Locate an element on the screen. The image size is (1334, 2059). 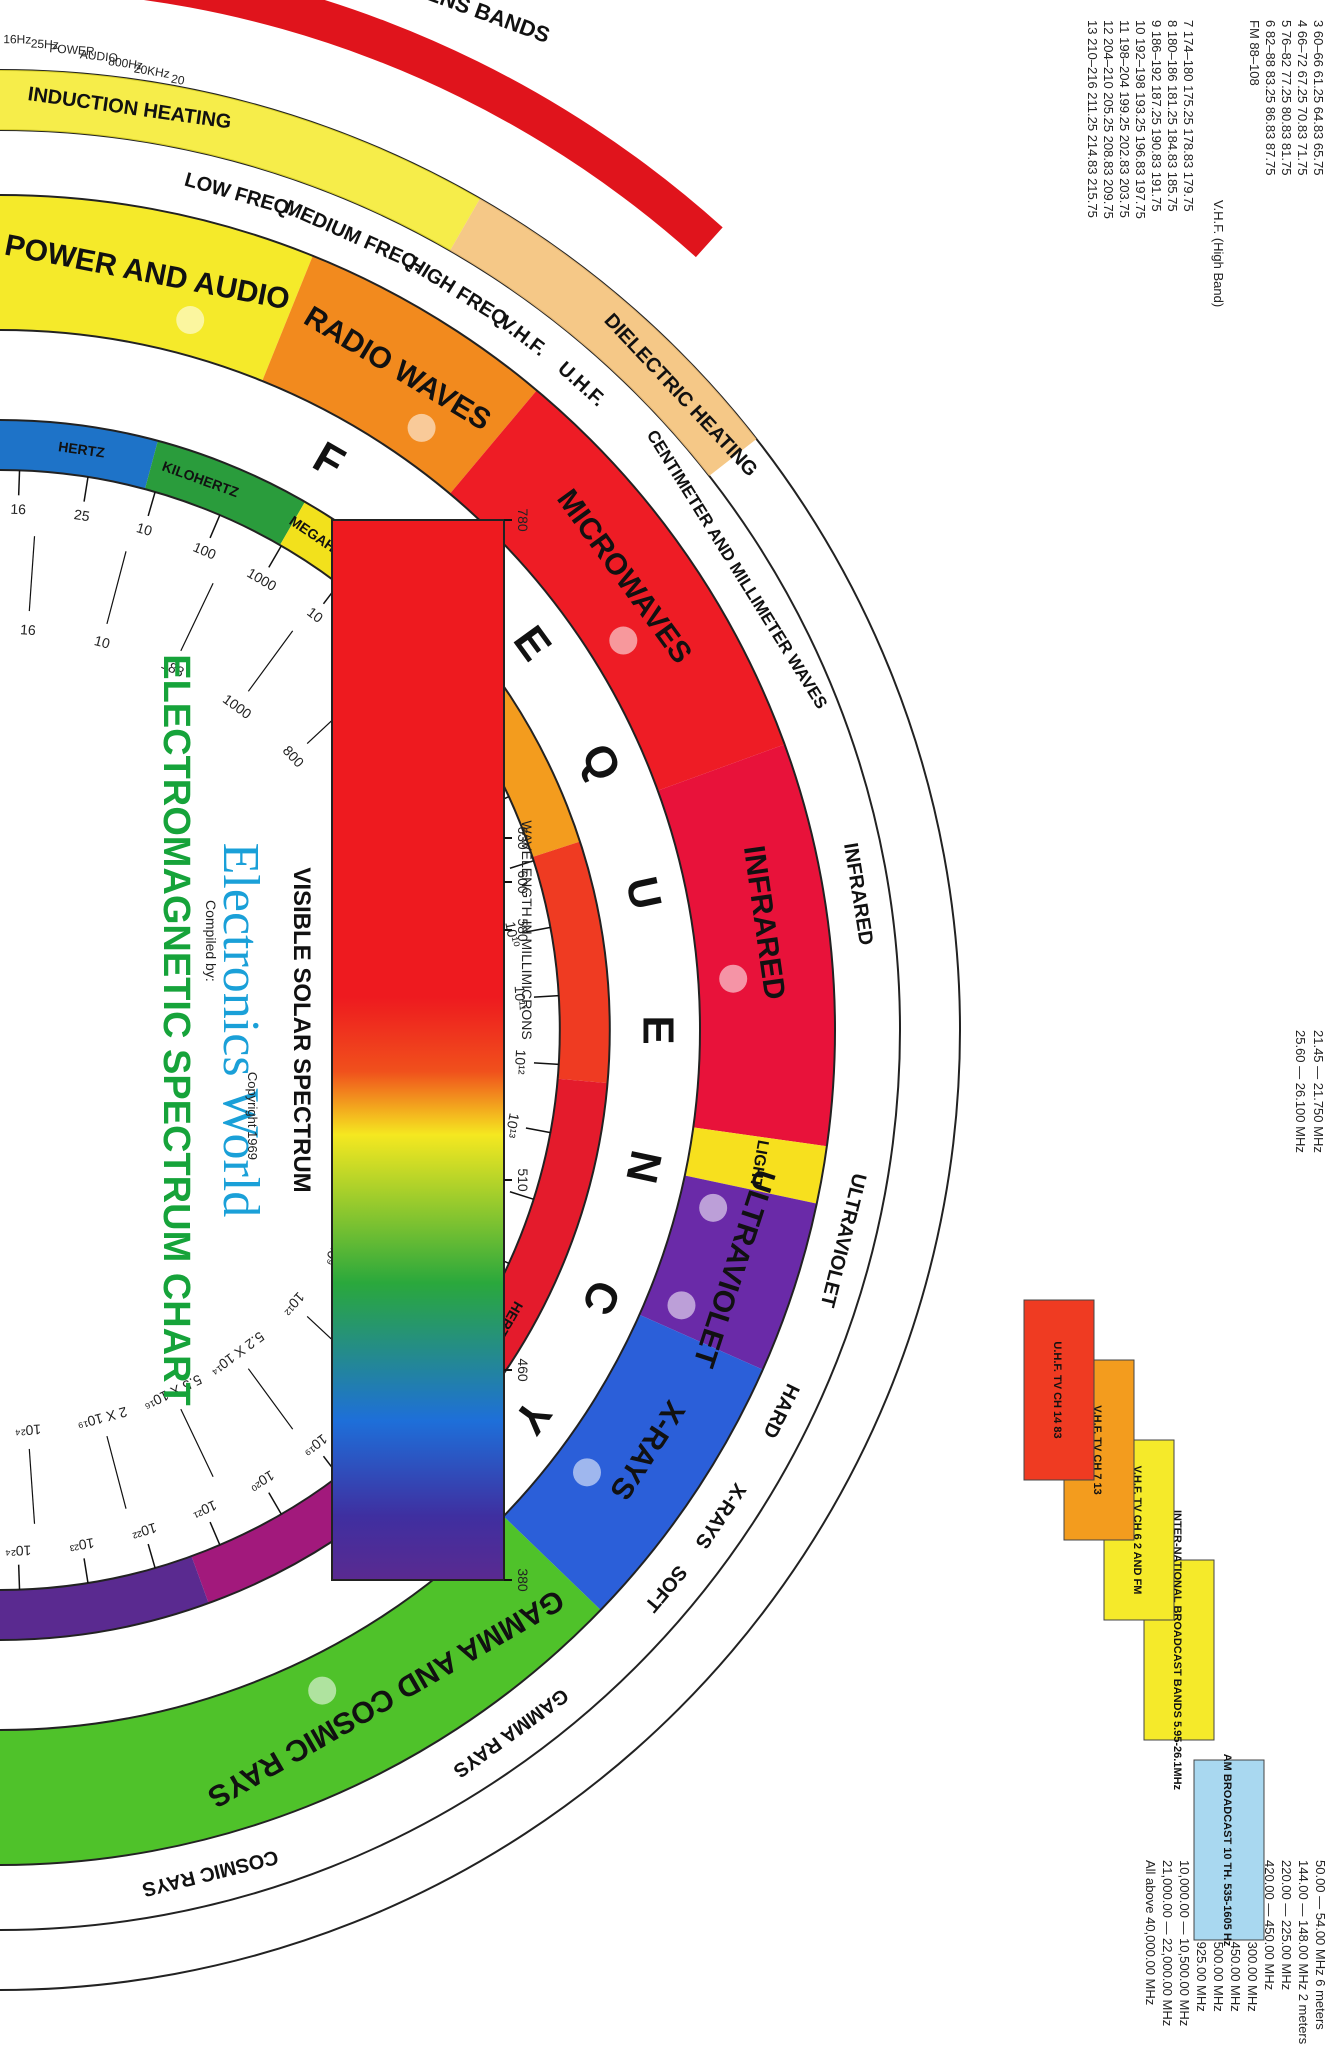
induction-heating-band is located at coordinates (240, 160).